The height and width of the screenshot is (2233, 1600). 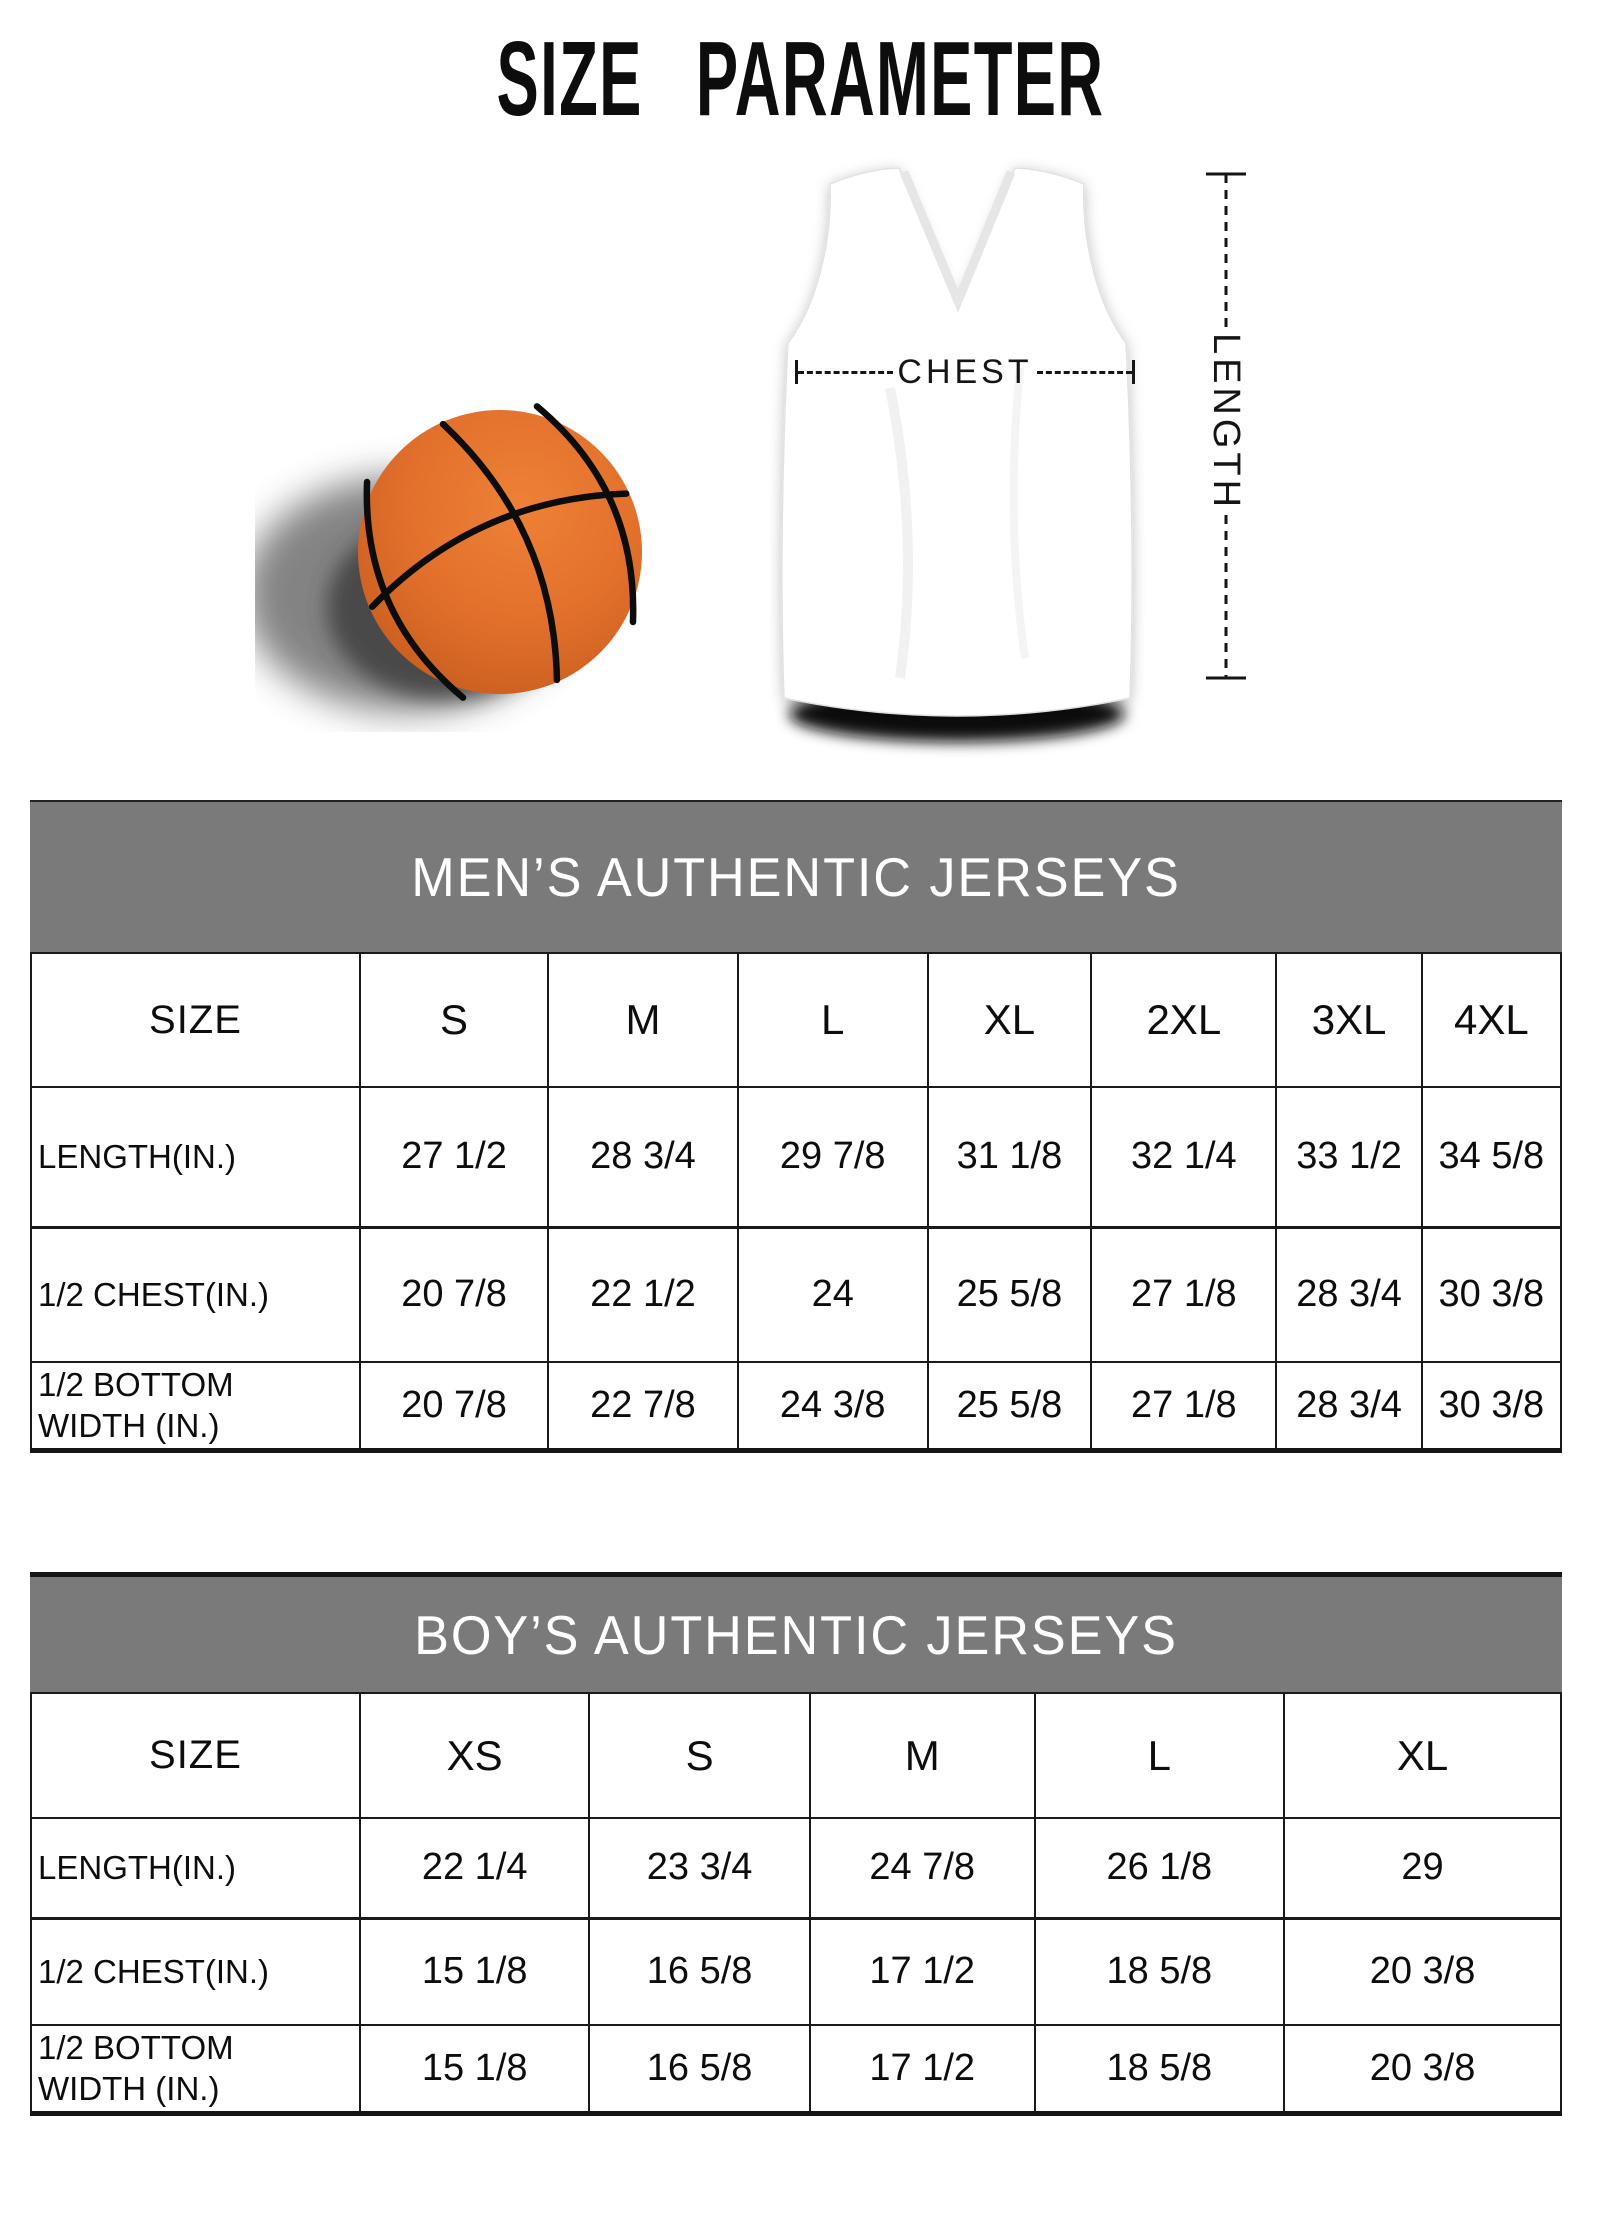 What do you see at coordinates (474, 1868) in the screenshot?
I see `value-cell: 22 1/4` at bounding box center [474, 1868].